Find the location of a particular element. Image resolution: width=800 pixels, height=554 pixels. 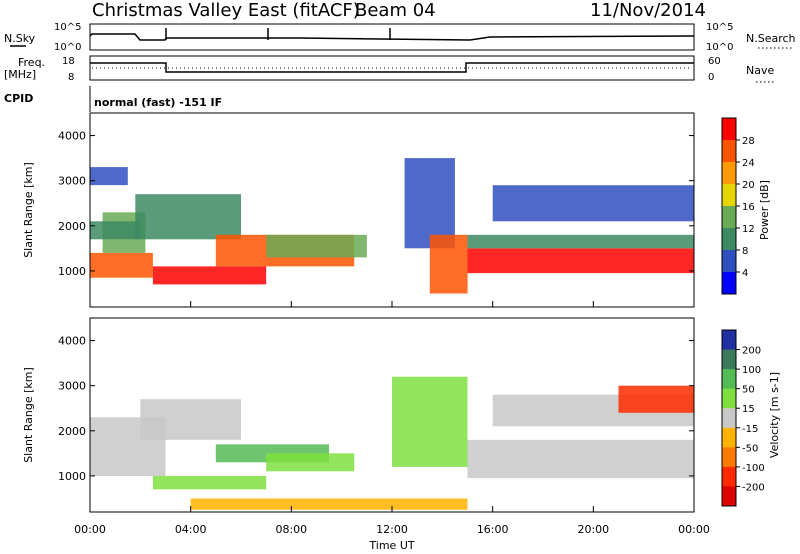

velocity-colorbar-tick-label: 50 is located at coordinates (748, 390).